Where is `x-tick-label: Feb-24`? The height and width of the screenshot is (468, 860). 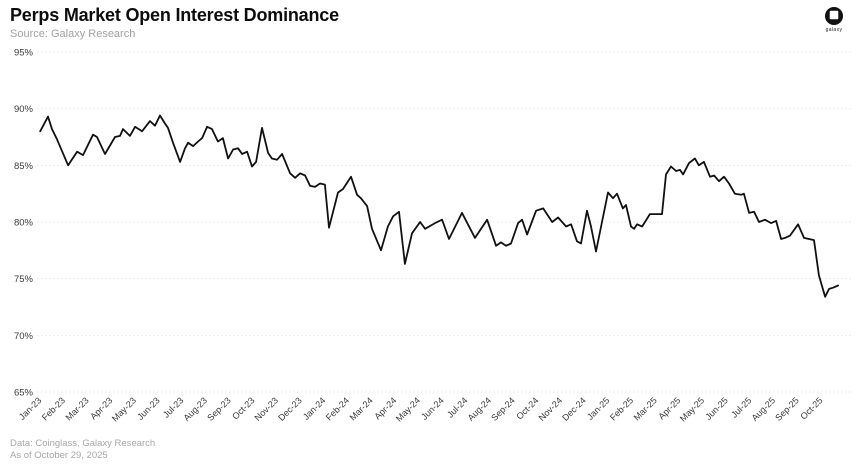 x-tick-label: Feb-24 is located at coordinates (337, 408).